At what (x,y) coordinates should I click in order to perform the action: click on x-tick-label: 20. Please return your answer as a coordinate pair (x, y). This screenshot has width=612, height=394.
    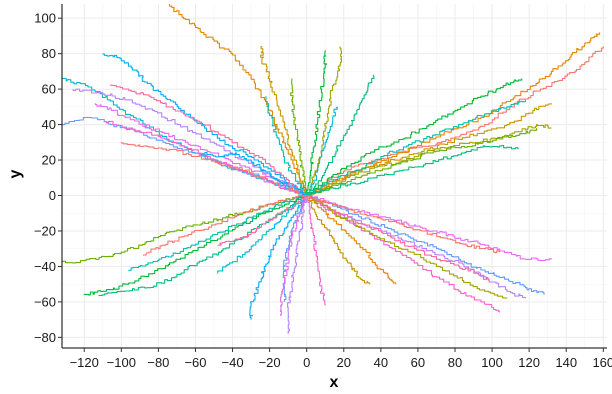
    Looking at the image, I should click on (344, 362).